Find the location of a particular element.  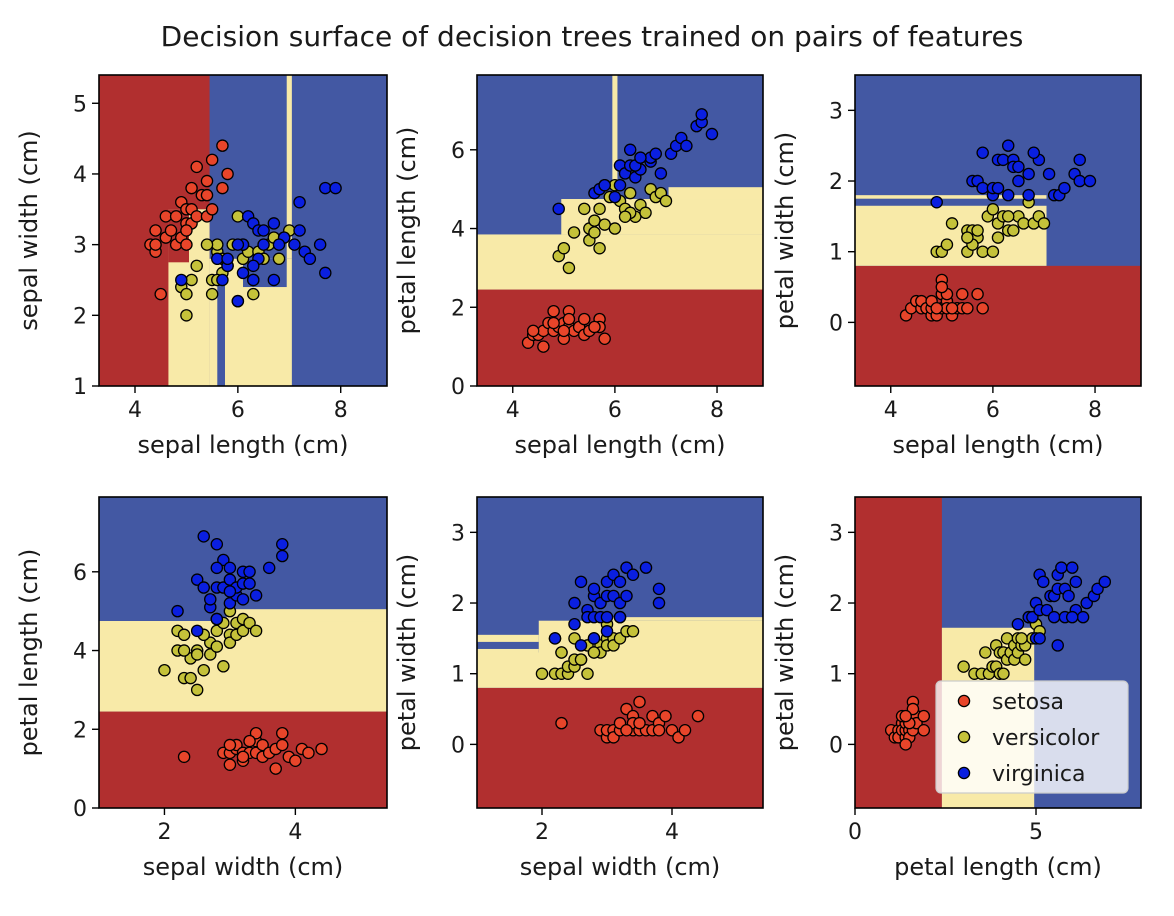

x-axis-label: petal length (cm) is located at coordinates (998, 867).